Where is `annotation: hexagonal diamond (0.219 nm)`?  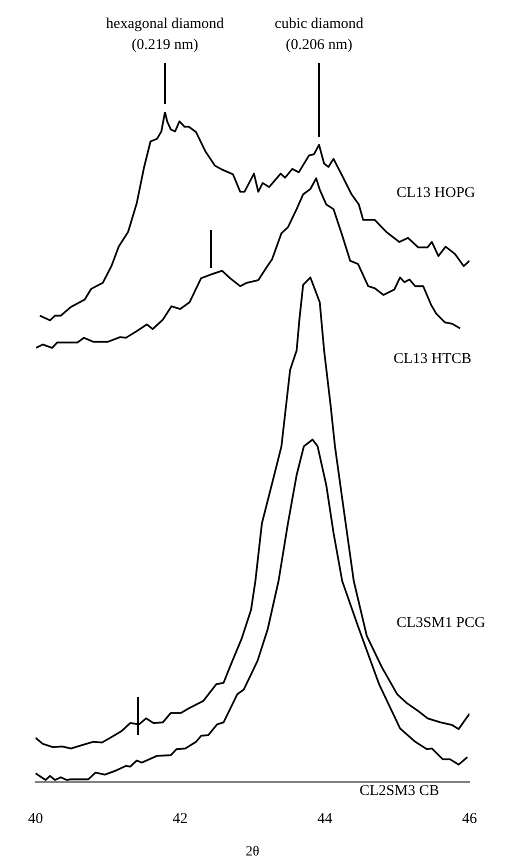
annotation: hexagonal diamond (0.219 nm) is located at coordinates (165, 34).